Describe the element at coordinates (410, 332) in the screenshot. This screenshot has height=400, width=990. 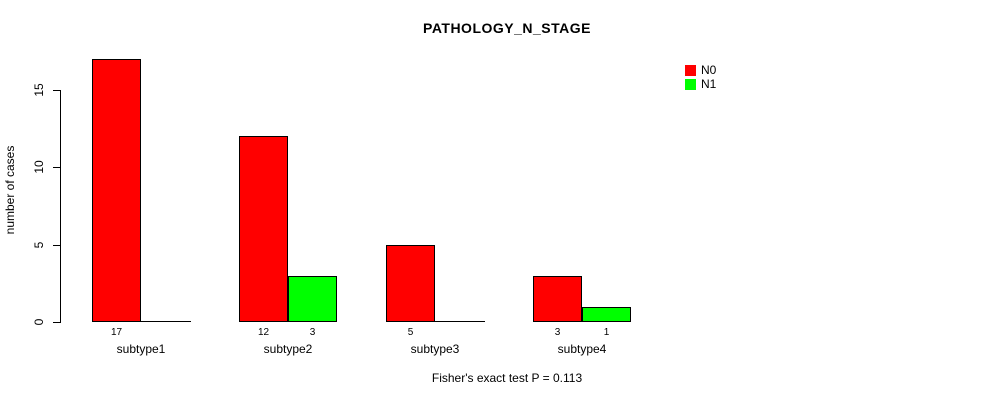
I see `bar-value-label: 5` at that location.